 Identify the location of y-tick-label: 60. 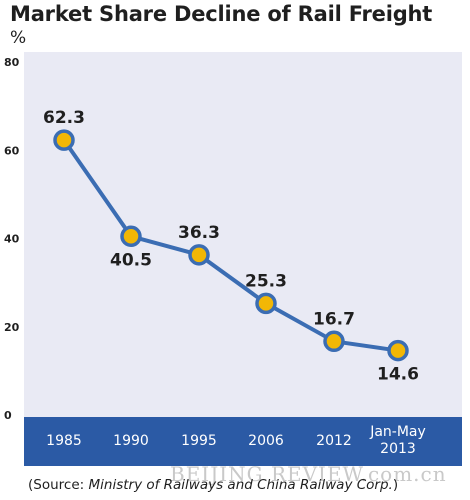
(12, 150).